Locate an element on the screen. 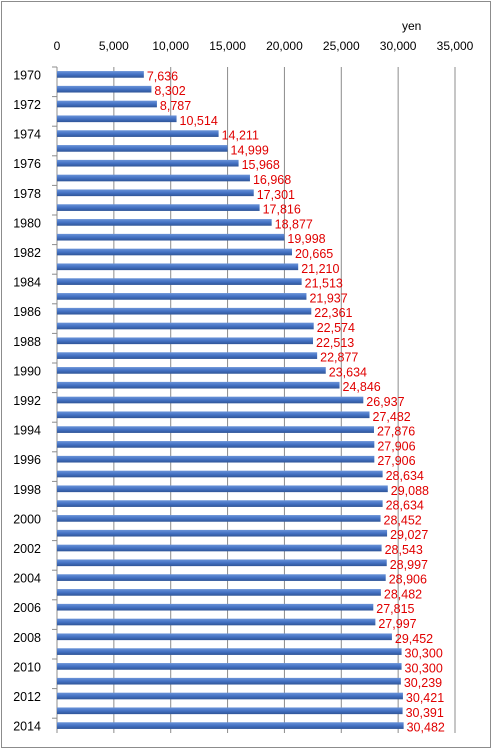 This screenshot has height=751, width=494. bar-1981 is located at coordinates (171, 237).